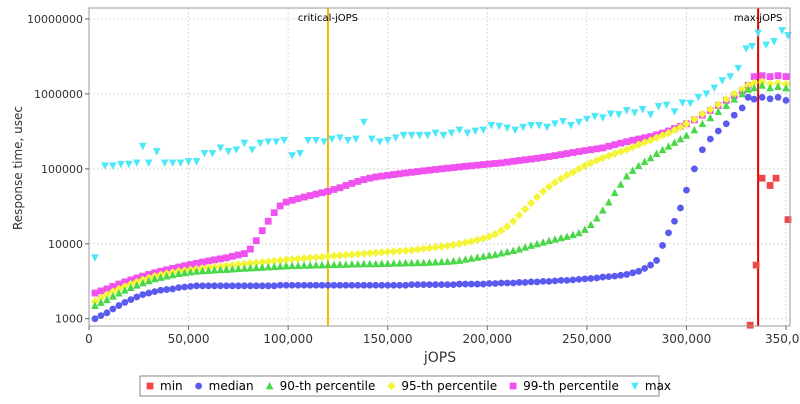  Describe the element at coordinates (171, 386) in the screenshot. I see `legend-label: min` at that location.